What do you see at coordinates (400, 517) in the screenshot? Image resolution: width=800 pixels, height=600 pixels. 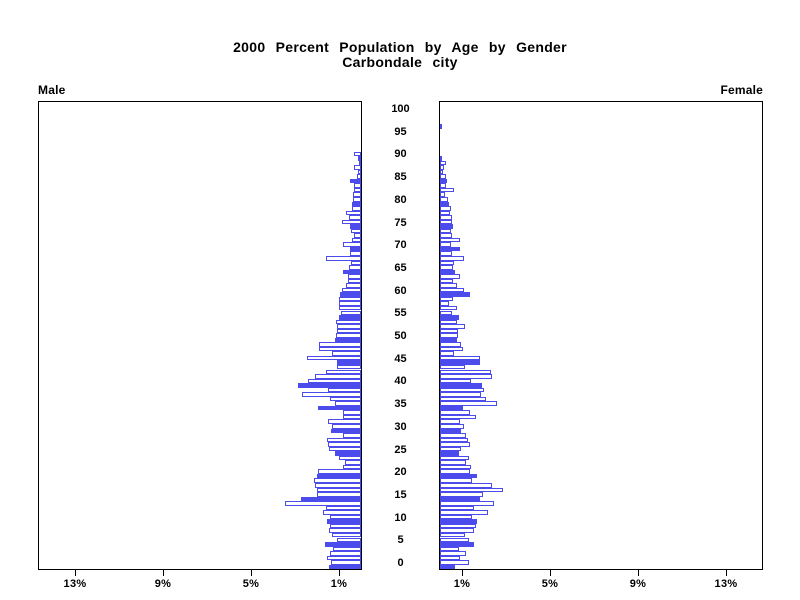 I see `age-tick-label: 10` at bounding box center [400, 517].